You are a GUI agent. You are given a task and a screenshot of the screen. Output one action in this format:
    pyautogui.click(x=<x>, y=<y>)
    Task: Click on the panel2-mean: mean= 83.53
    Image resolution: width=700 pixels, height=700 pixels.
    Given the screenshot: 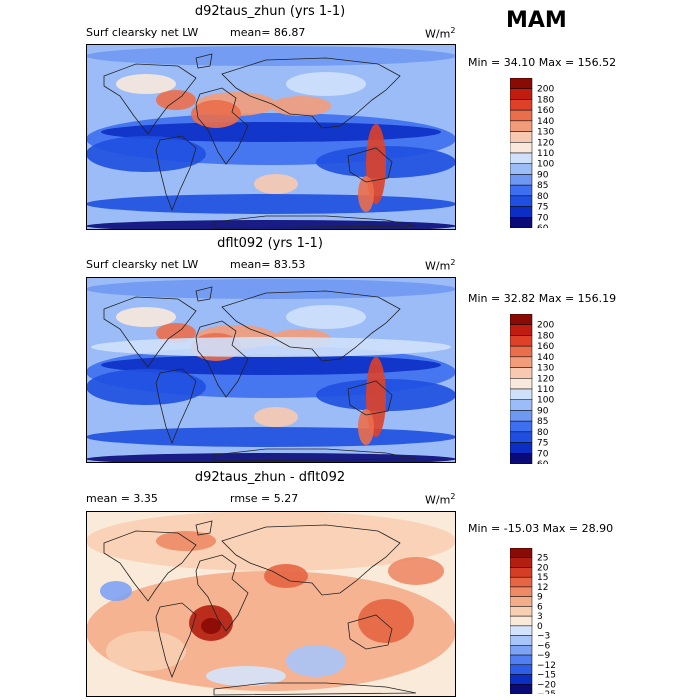 What is the action you would take?
    pyautogui.click(x=268, y=264)
    